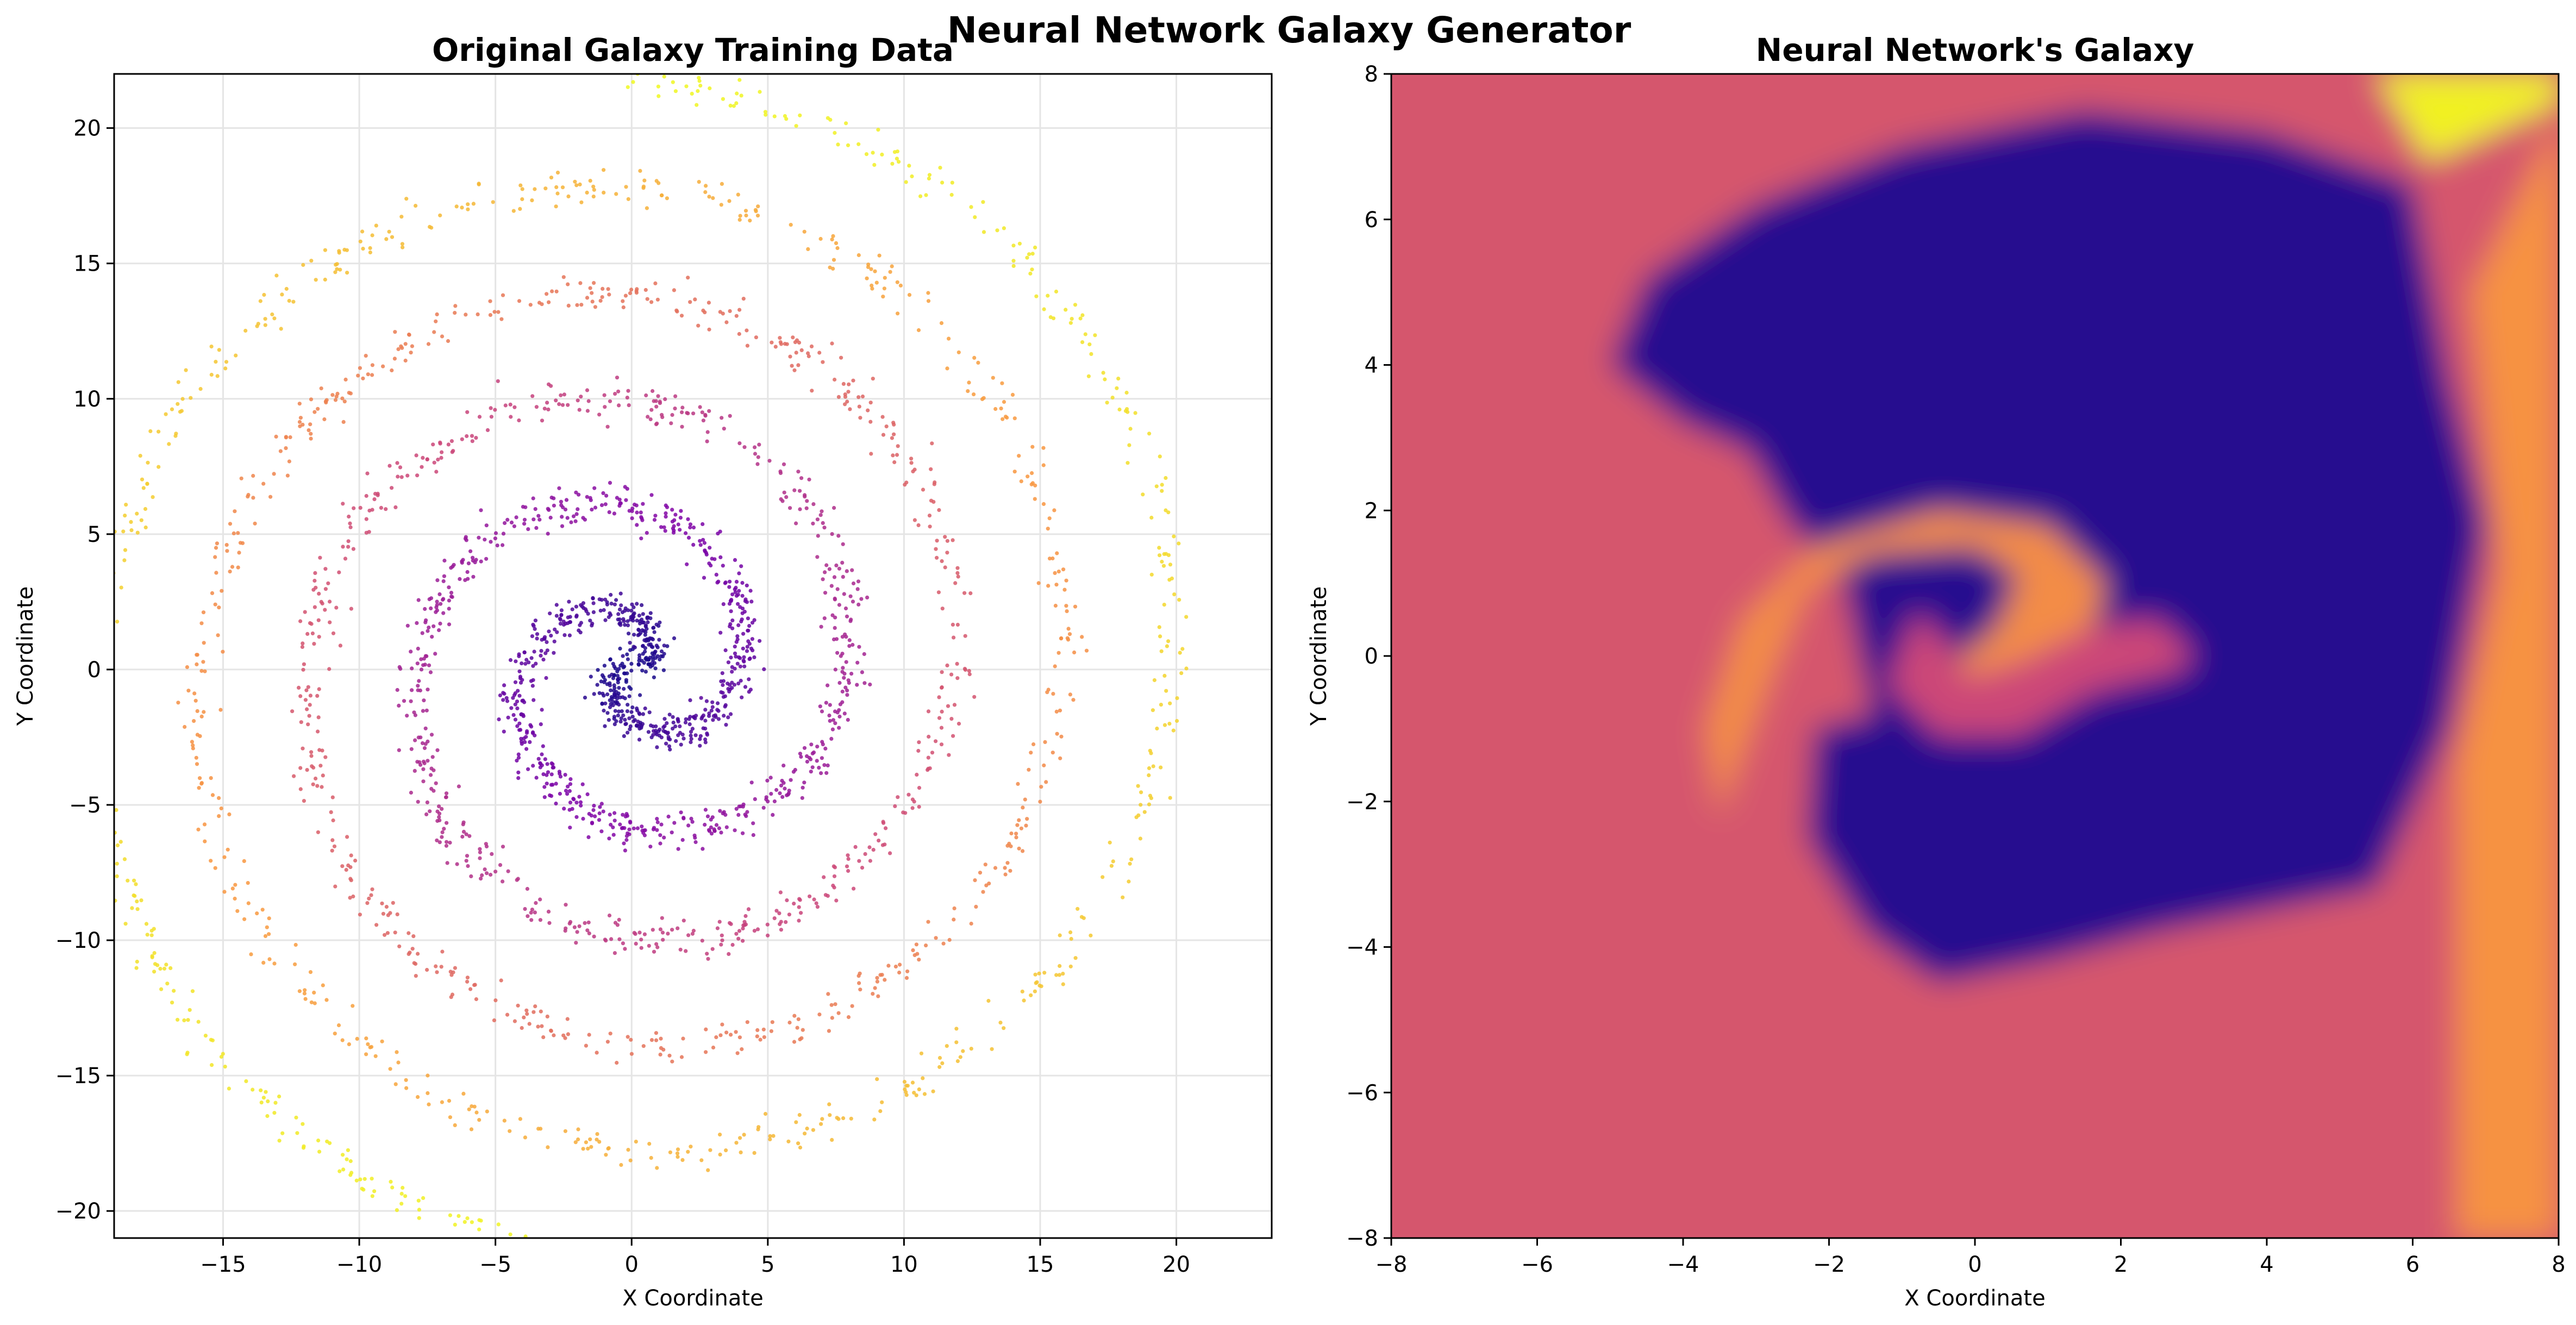  Describe the element at coordinates (2121, 1264) in the screenshot. I see `x-tick-label: 2` at that location.